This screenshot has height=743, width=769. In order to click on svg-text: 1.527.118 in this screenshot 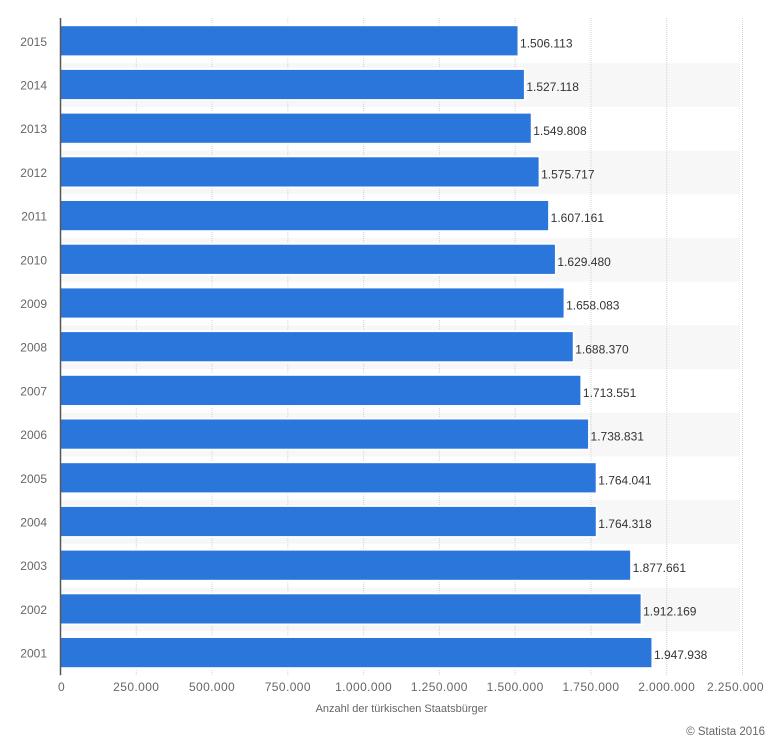, I will do `click(552, 87)`.